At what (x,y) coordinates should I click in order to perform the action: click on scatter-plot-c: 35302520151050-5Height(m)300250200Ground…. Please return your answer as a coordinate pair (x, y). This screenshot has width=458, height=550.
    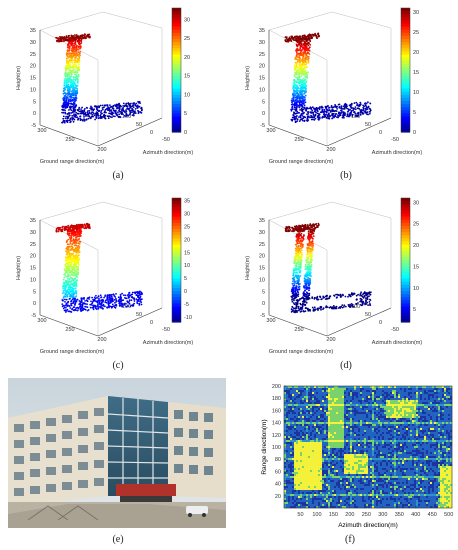
    Looking at the image, I should click on (105, 276).